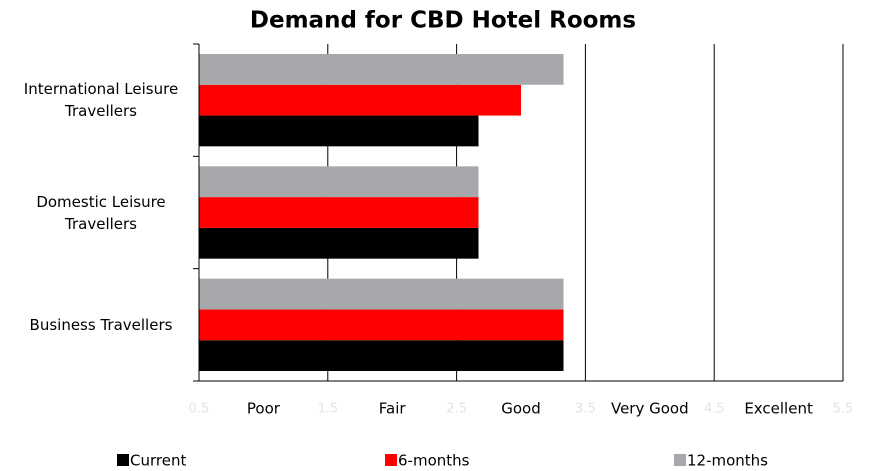  Describe the element at coordinates (101, 324) in the screenshot. I see `category-label: Business Travellers` at that location.